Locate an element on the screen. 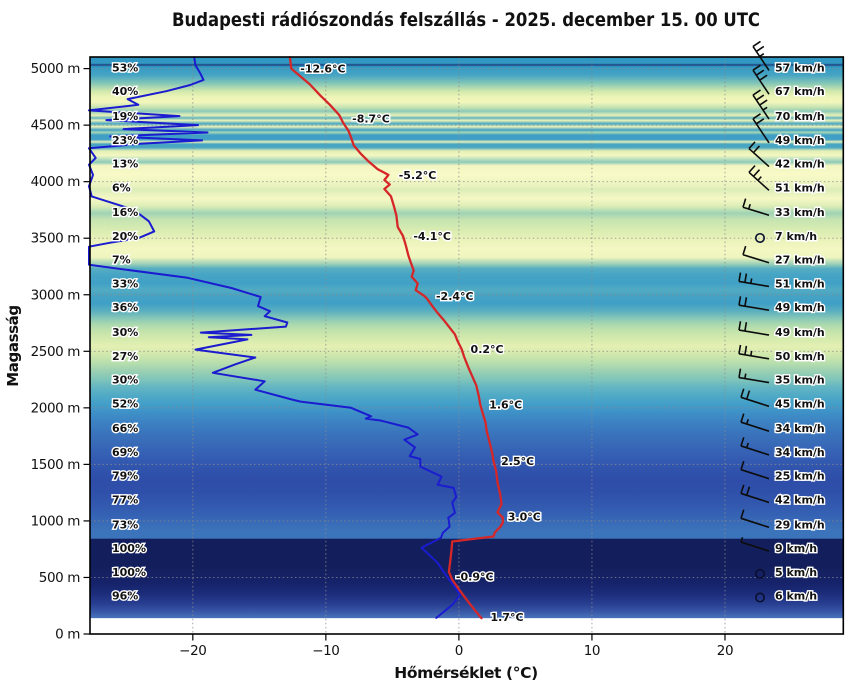 The height and width of the screenshot is (692, 847). humidity-label: 69% is located at coordinates (125, 452).